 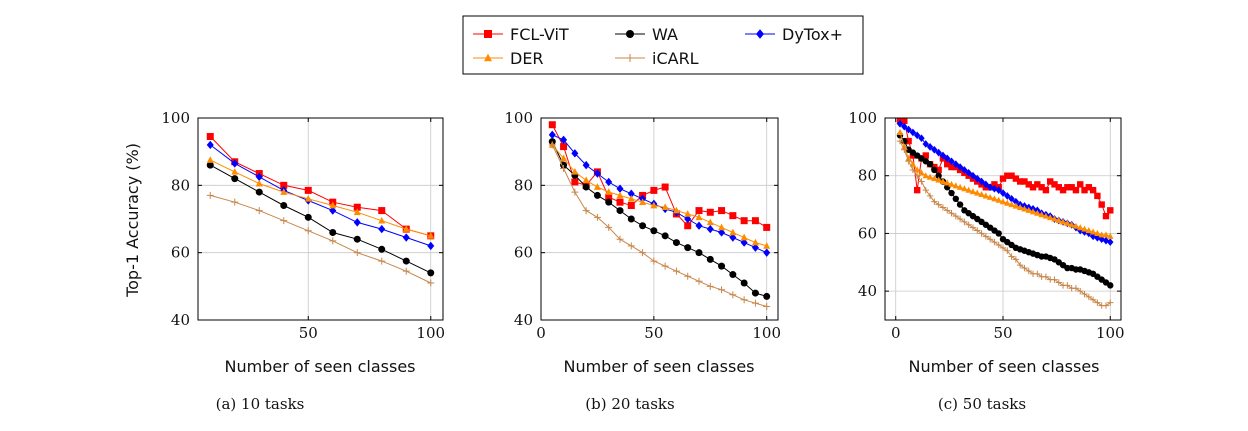 I want to click on caption-a: (a) 10 tasks, so click(x=260, y=404).